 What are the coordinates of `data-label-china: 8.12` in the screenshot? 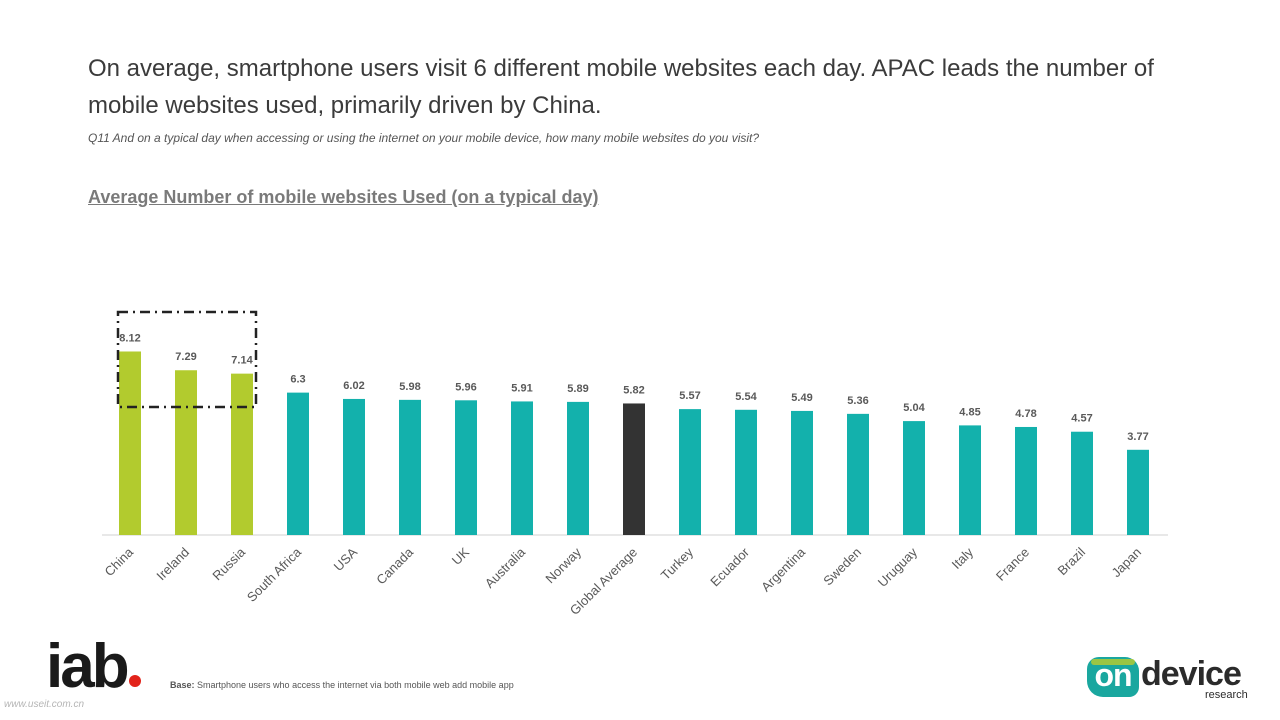 It's located at (129, 338).